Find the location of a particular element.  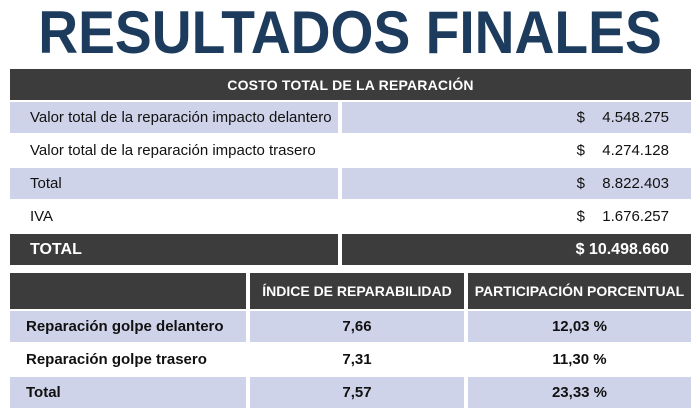

cost-row-value: $4.274.128 is located at coordinates (516, 150).